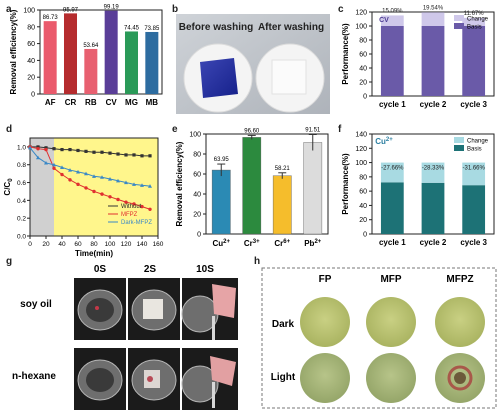 This screenshot has height=411, width=500. What do you see at coordinates (459, 18) in the screenshot?
I see `c-legend-swatch-change` at bounding box center [459, 18].